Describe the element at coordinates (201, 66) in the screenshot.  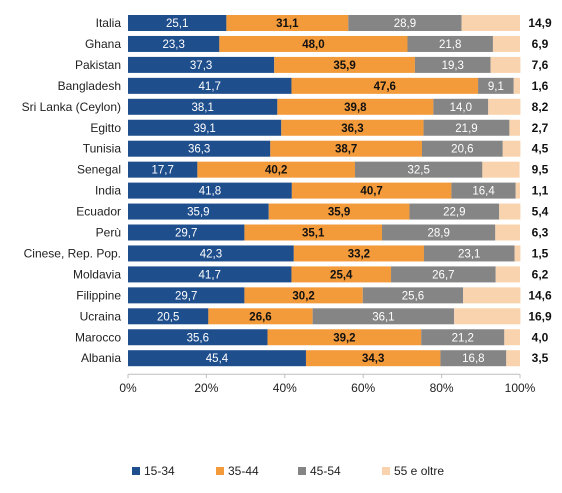
I see `data-label-pakistan-0: 37,3` at that location.